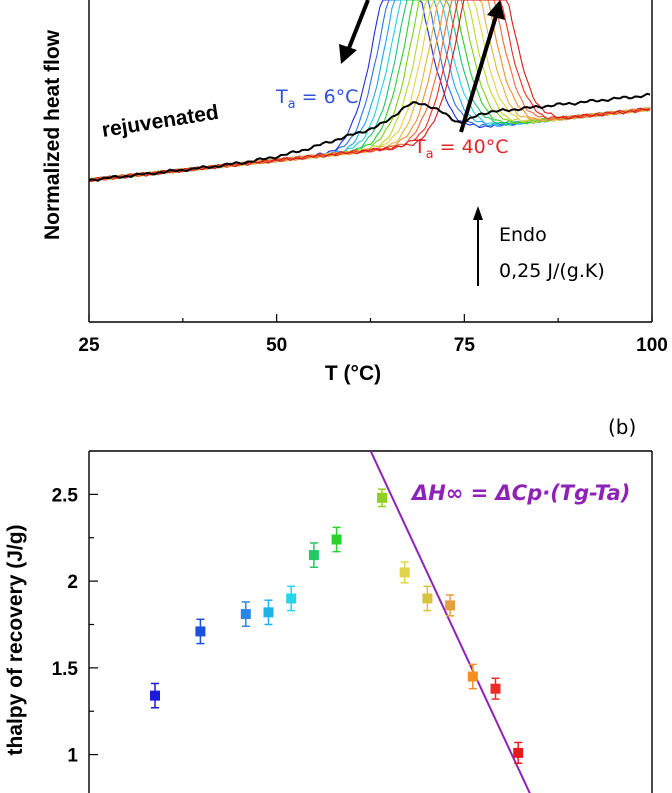 This screenshot has width=672, height=793. Describe the element at coordinates (520, 493) in the screenshot. I see `fit-equation: ΔH∞ = ΔCp·(Tg-Ta)` at that location.